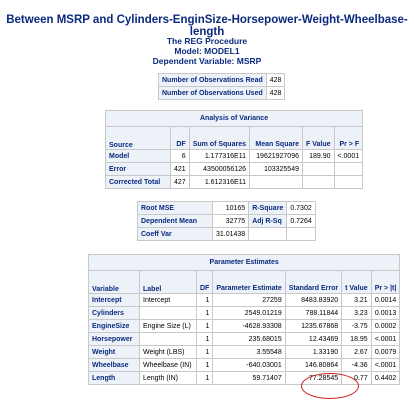 This screenshot has width=414, height=409. Describe the element at coordinates (385, 378) in the screenshot. I see `param-p-cell: 0.4402` at that location.